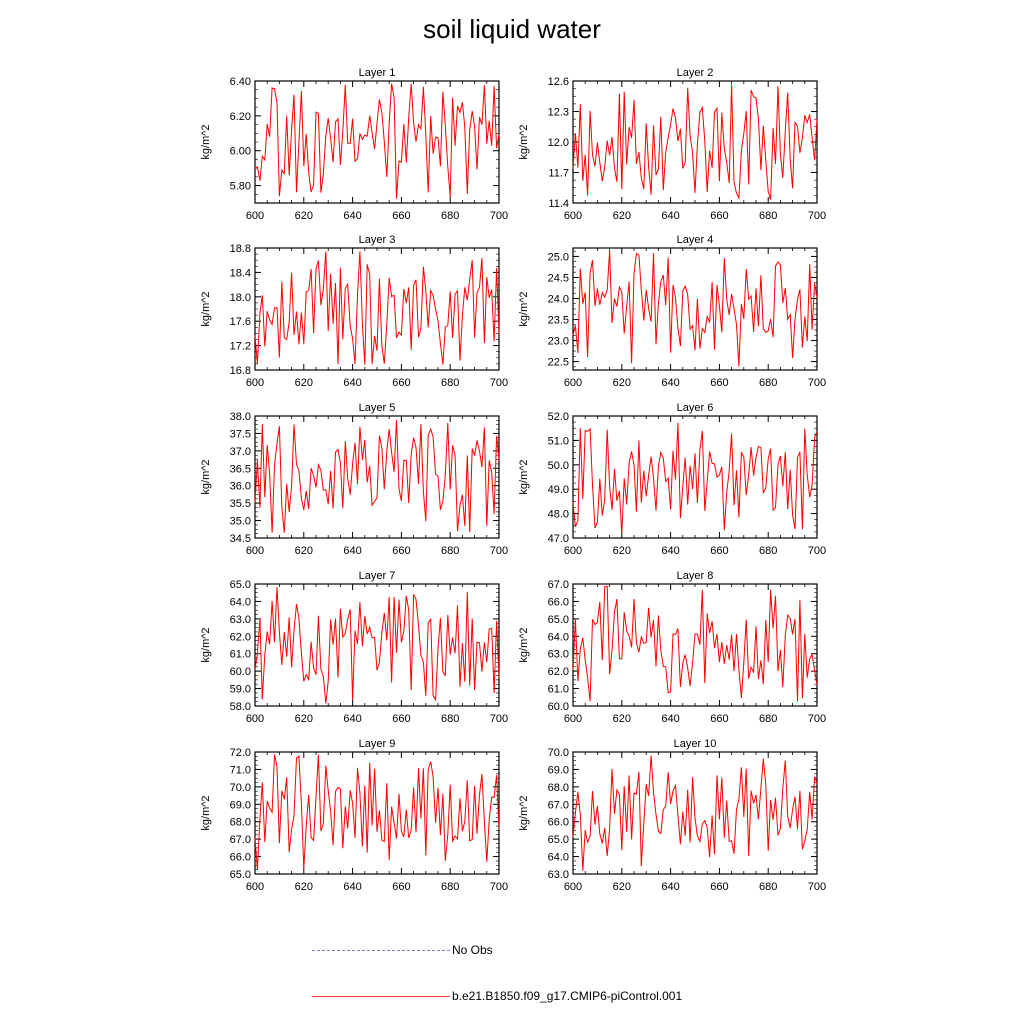  What do you see at coordinates (558, 753) in the screenshot?
I see `y-tick-label: 70.0` at bounding box center [558, 753].